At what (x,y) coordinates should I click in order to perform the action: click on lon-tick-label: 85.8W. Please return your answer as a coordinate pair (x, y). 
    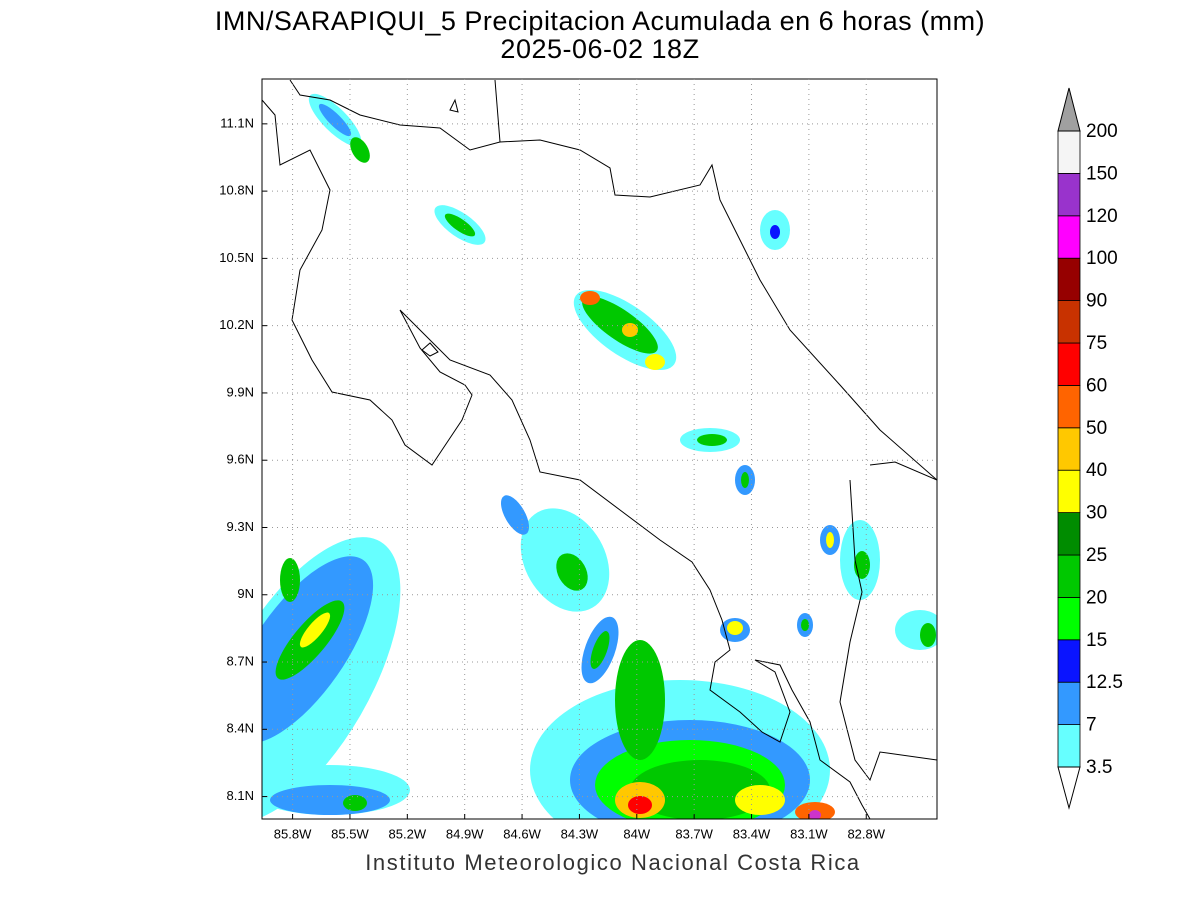
    Looking at the image, I should click on (293, 833).